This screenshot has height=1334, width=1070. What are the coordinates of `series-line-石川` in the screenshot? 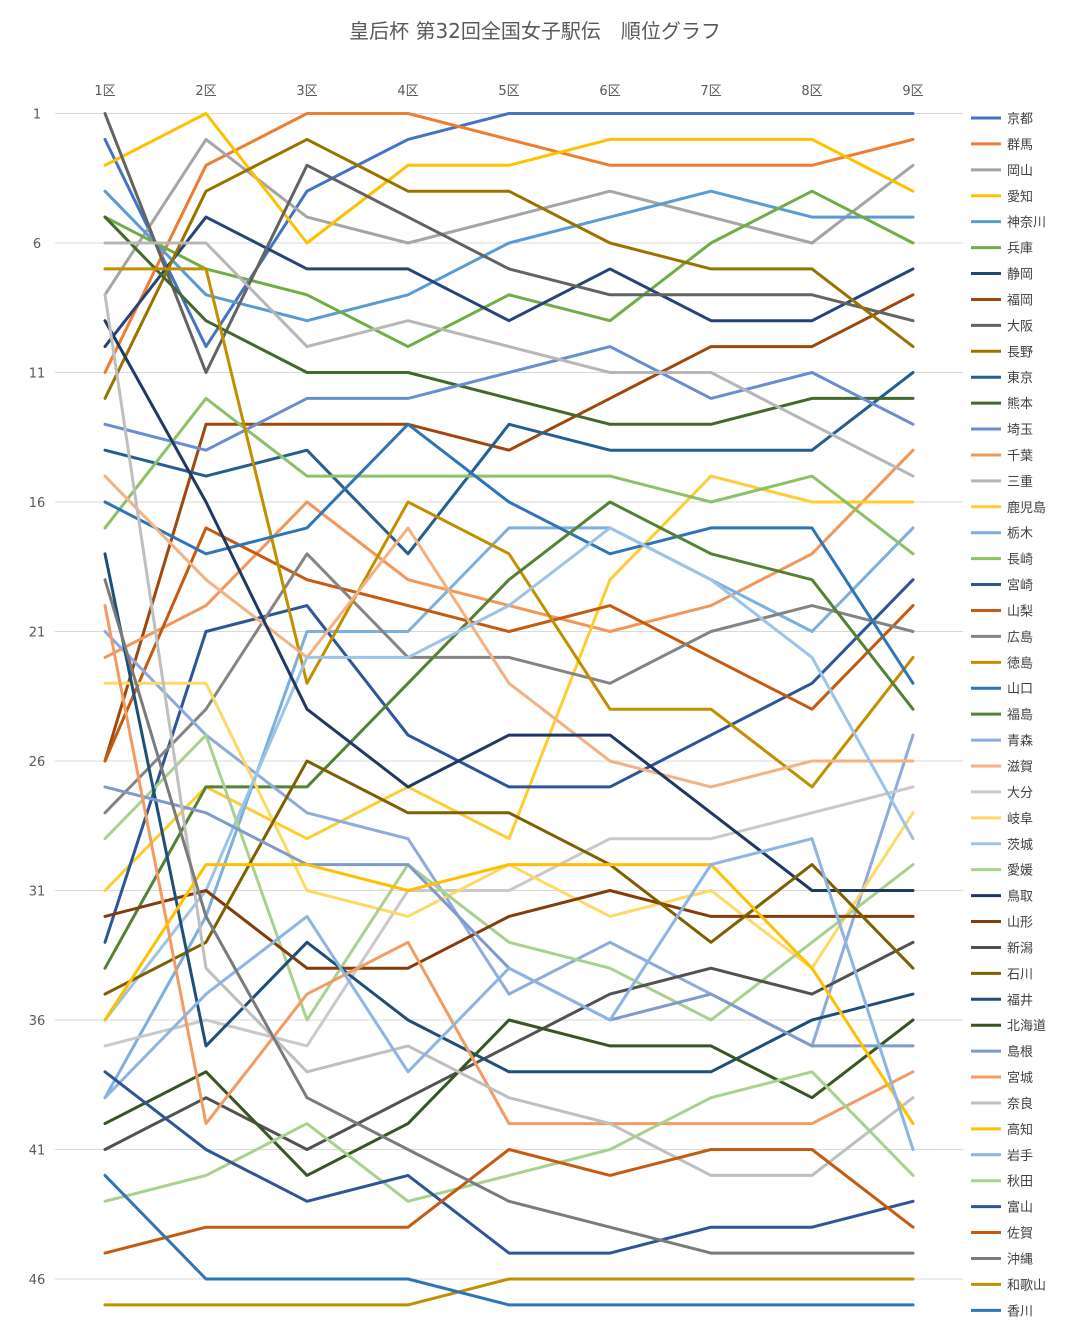 It's located at (509, 877).